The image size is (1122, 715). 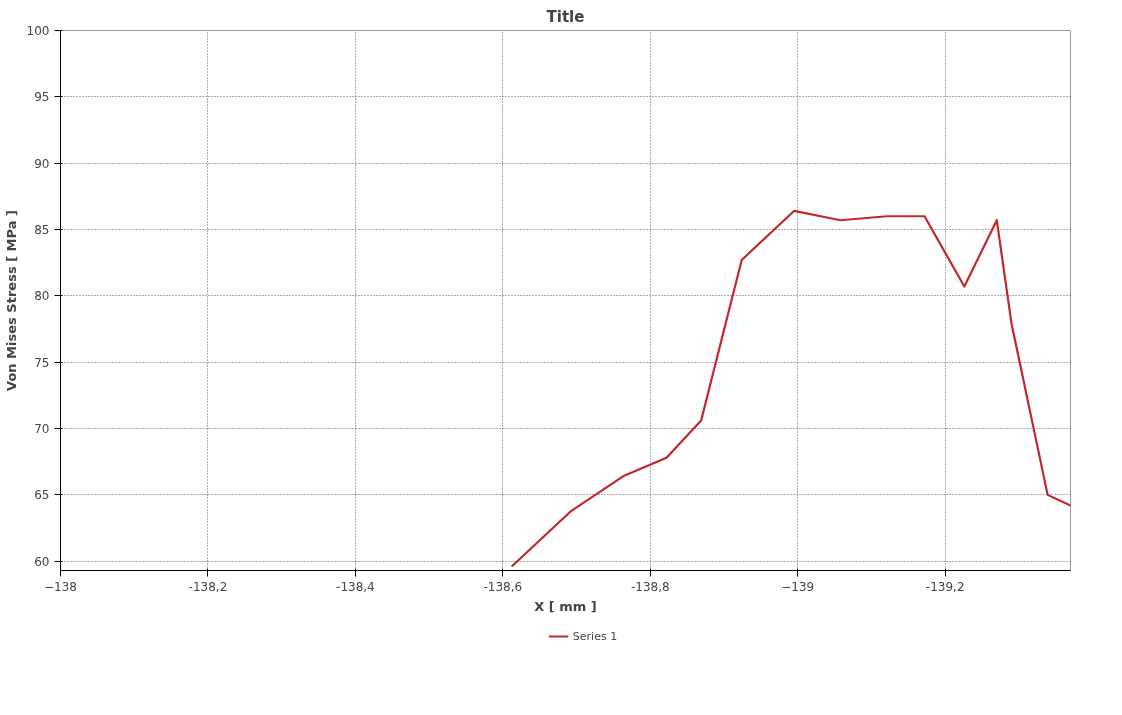 What do you see at coordinates (11, 300) in the screenshot?
I see `y-axis-title: Von Mises Stress [ MPa ]` at bounding box center [11, 300].